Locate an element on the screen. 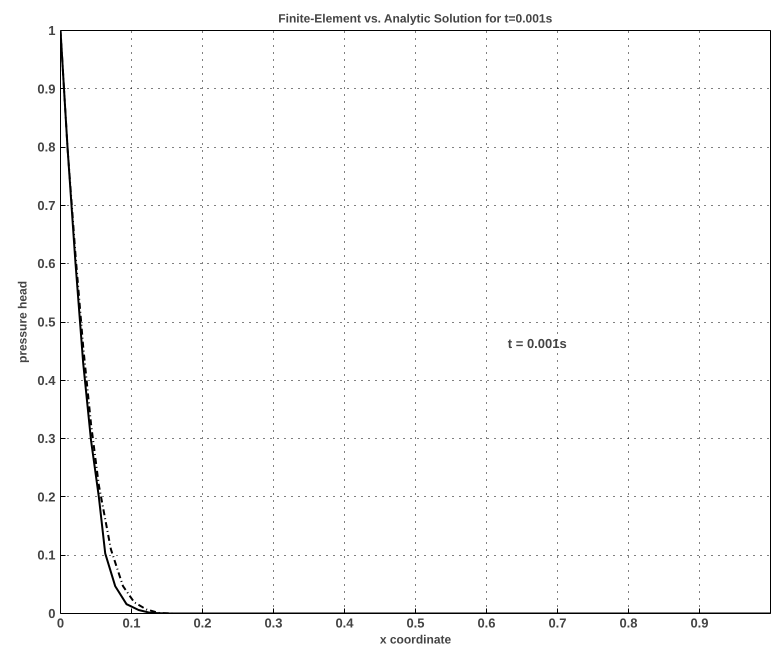 Image resolution: width=782 pixels, height=658 pixels. y-tick-label: 0.6 is located at coordinates (46, 264).